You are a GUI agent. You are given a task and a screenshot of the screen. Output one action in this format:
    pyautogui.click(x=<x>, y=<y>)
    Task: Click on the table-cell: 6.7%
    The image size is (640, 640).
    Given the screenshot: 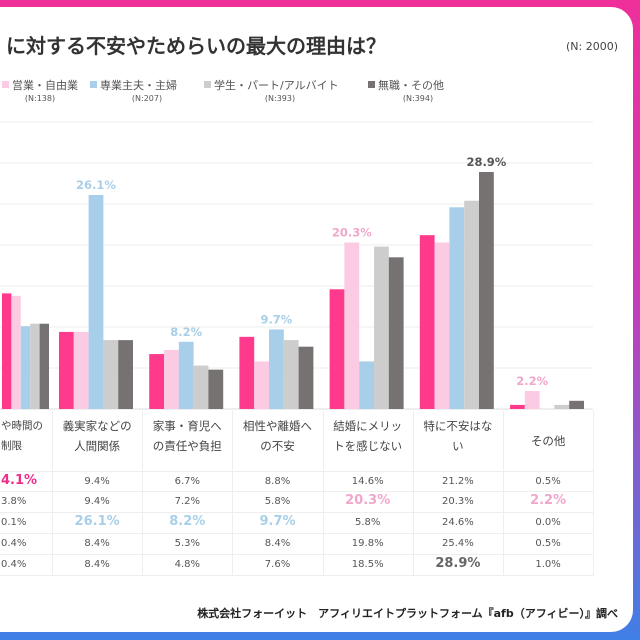 What is the action you would take?
    pyautogui.click(x=187, y=481)
    